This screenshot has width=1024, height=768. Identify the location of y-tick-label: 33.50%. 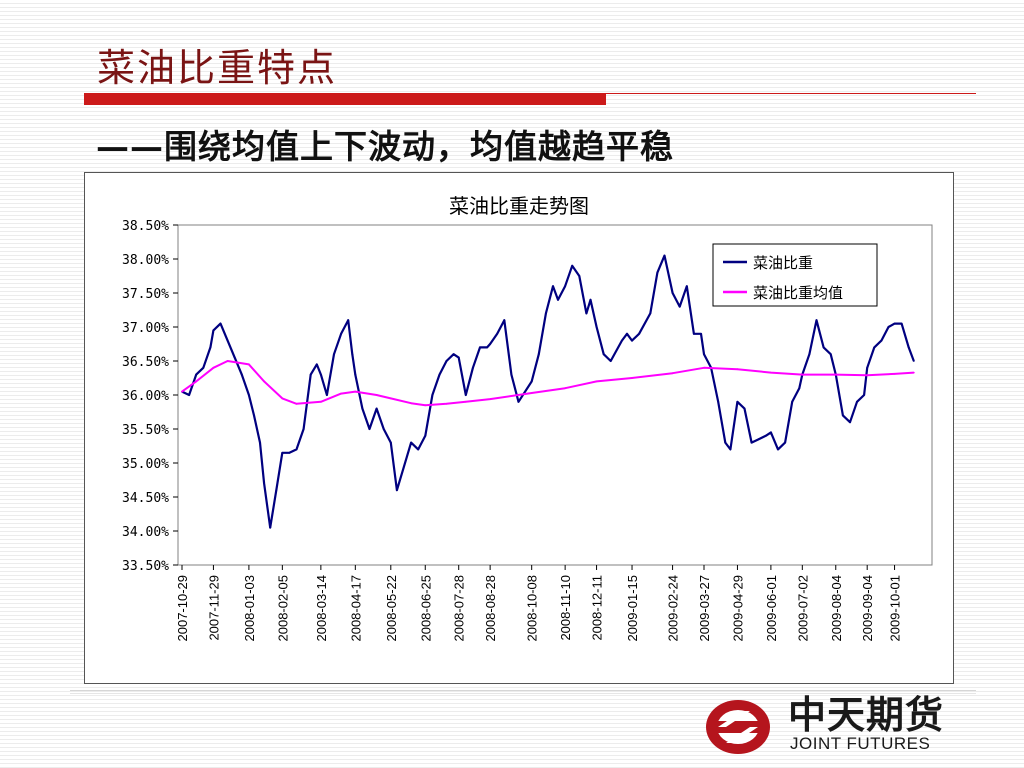
(145, 566).